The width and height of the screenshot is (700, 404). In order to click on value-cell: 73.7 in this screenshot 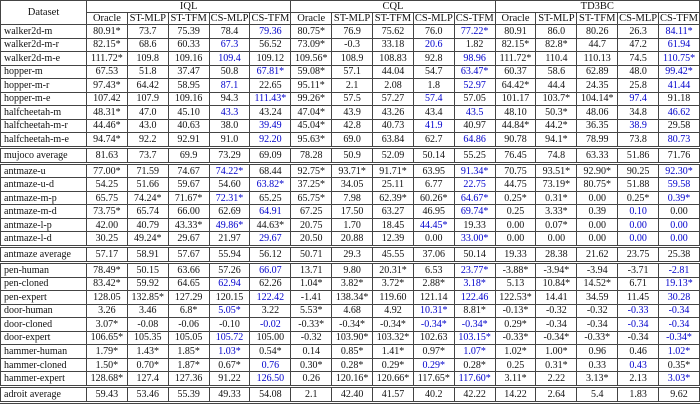, I will do `click(147, 31)`.